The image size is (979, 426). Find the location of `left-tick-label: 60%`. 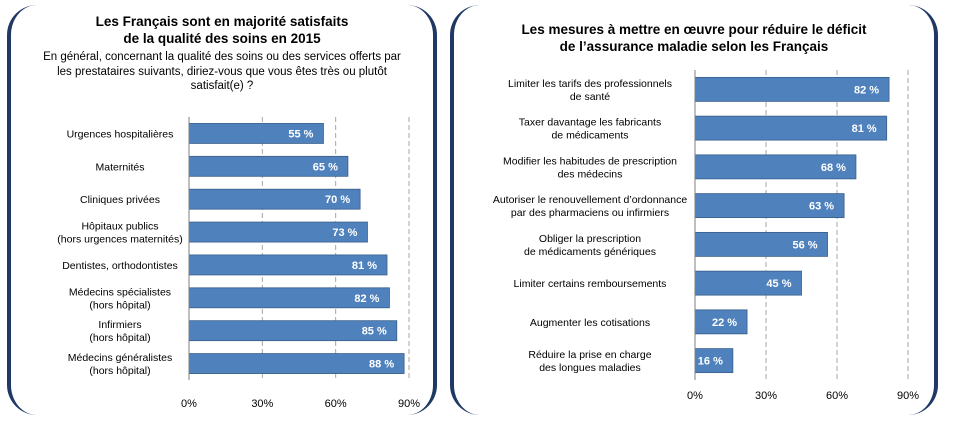

left-tick-label: 60% is located at coordinates (336, 404).